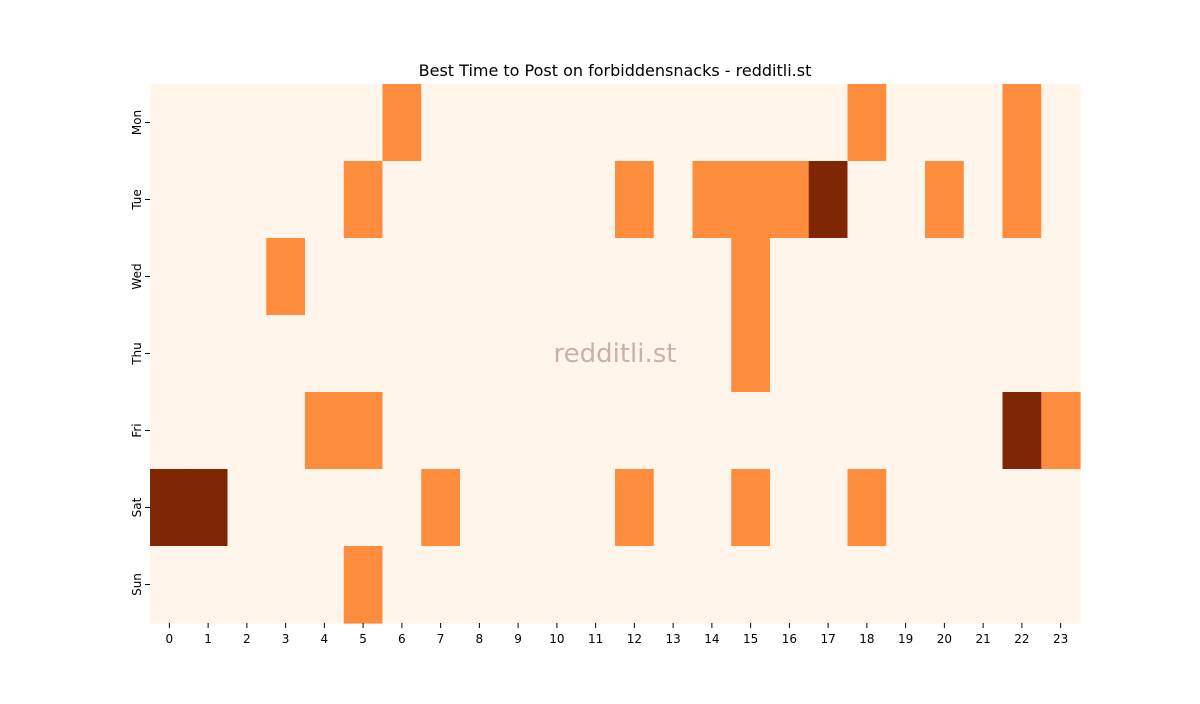 The height and width of the screenshot is (704, 1200). I want to click on x-tick-label: 4, so click(325, 639).